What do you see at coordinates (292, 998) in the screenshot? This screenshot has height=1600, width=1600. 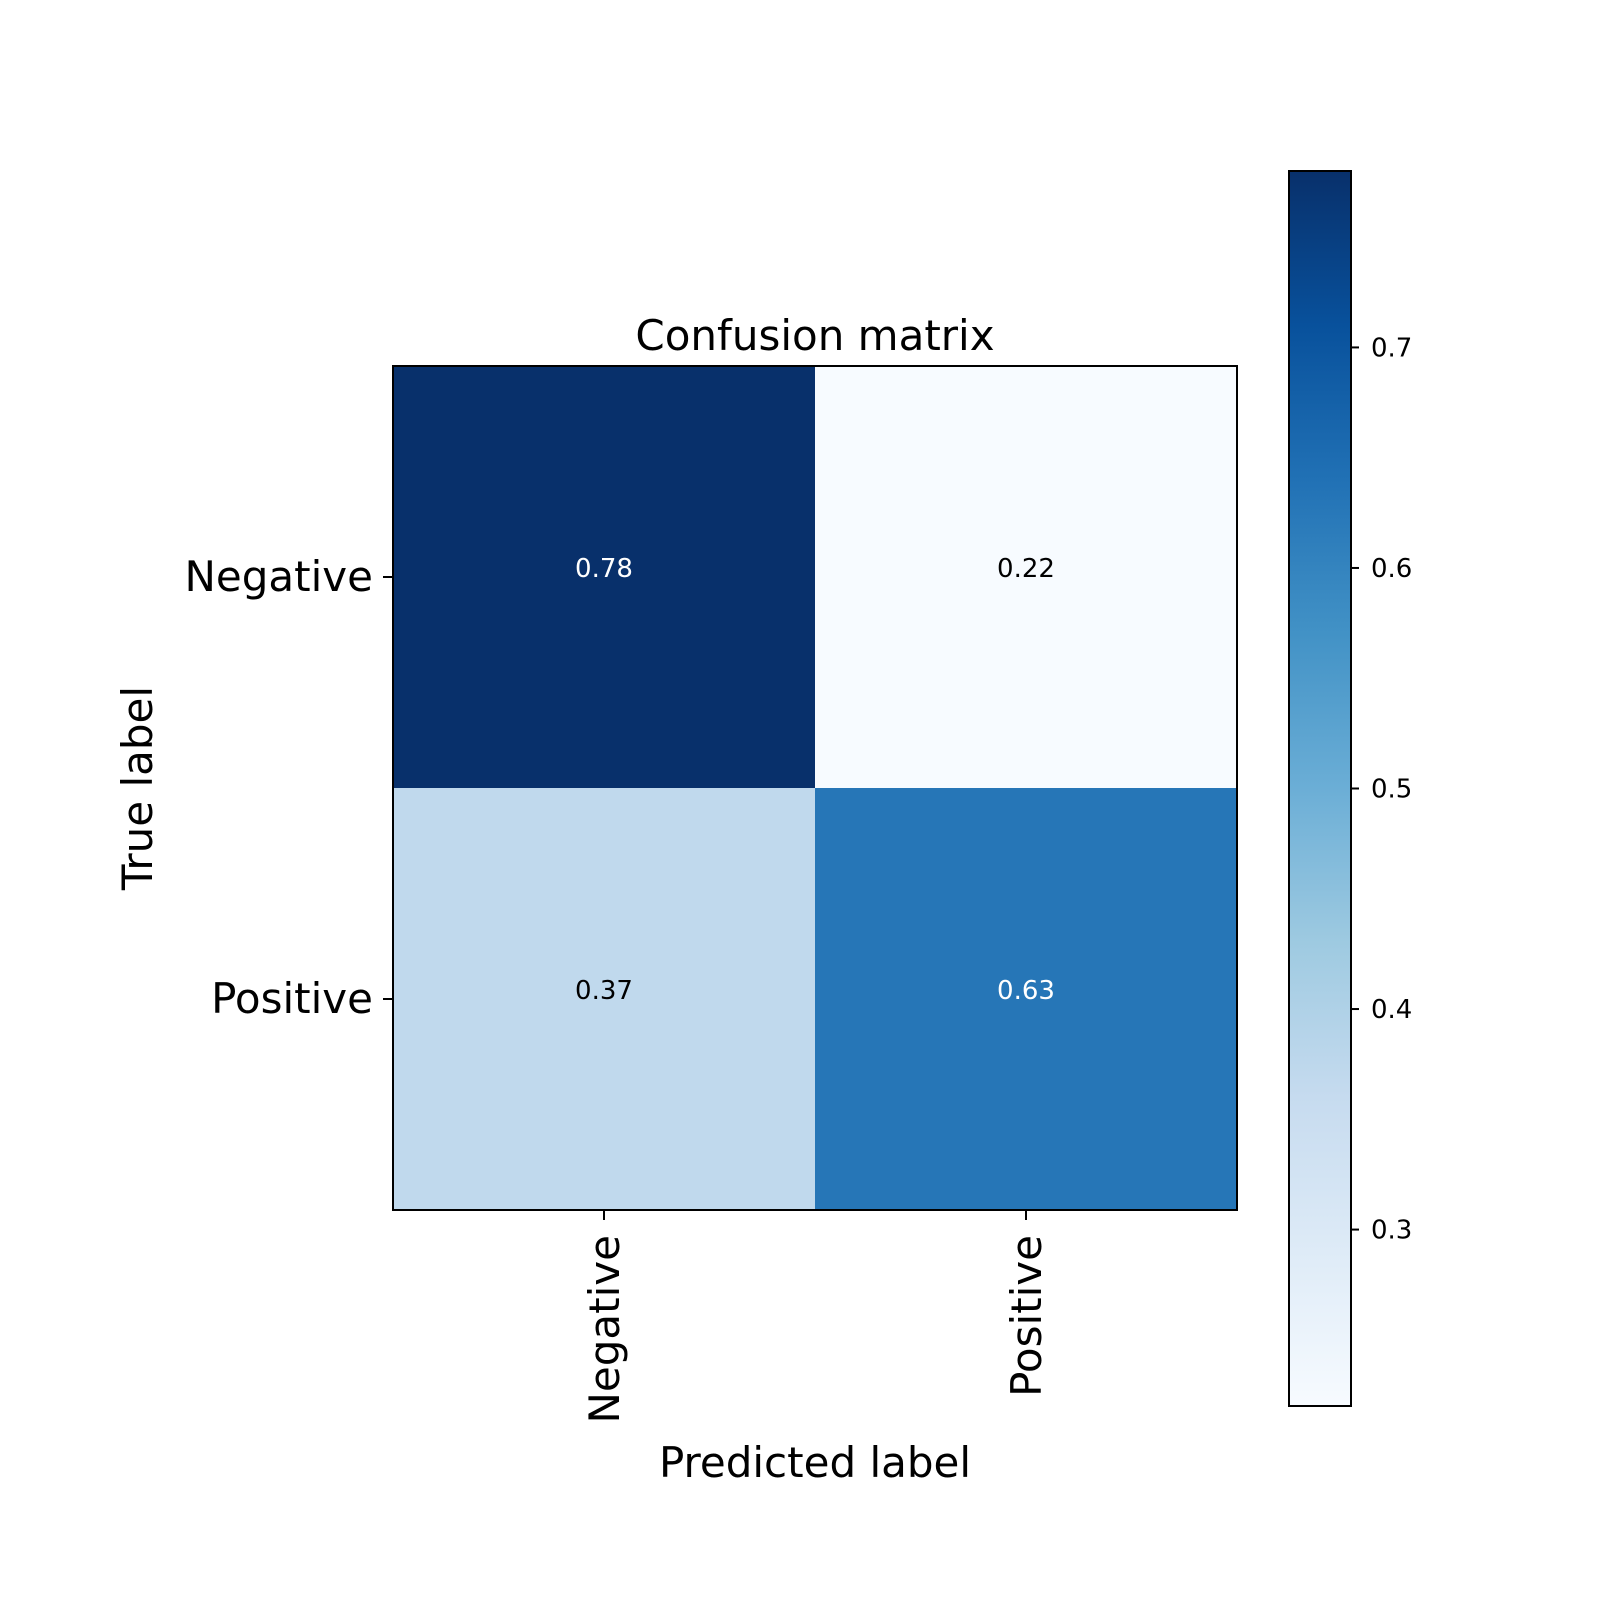 I see `y-tick-label-1: Positive` at bounding box center [292, 998].